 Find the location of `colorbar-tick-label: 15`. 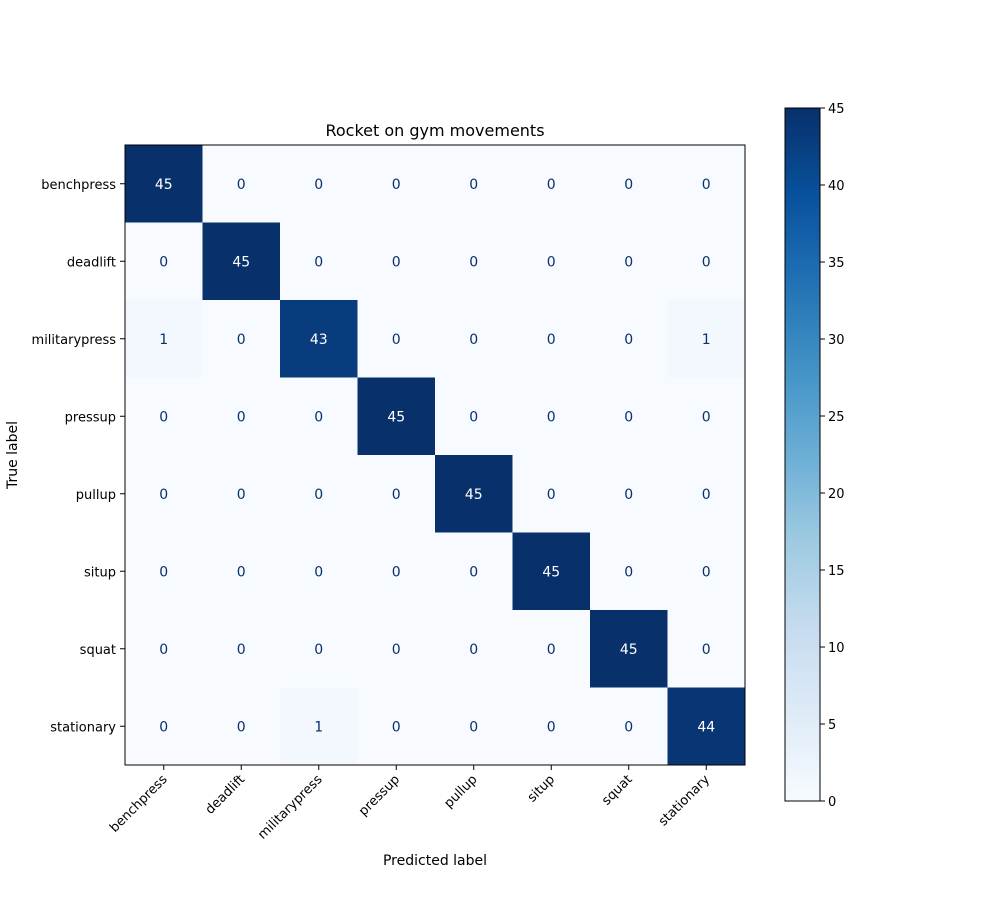

colorbar-tick-label: 15 is located at coordinates (836, 571).